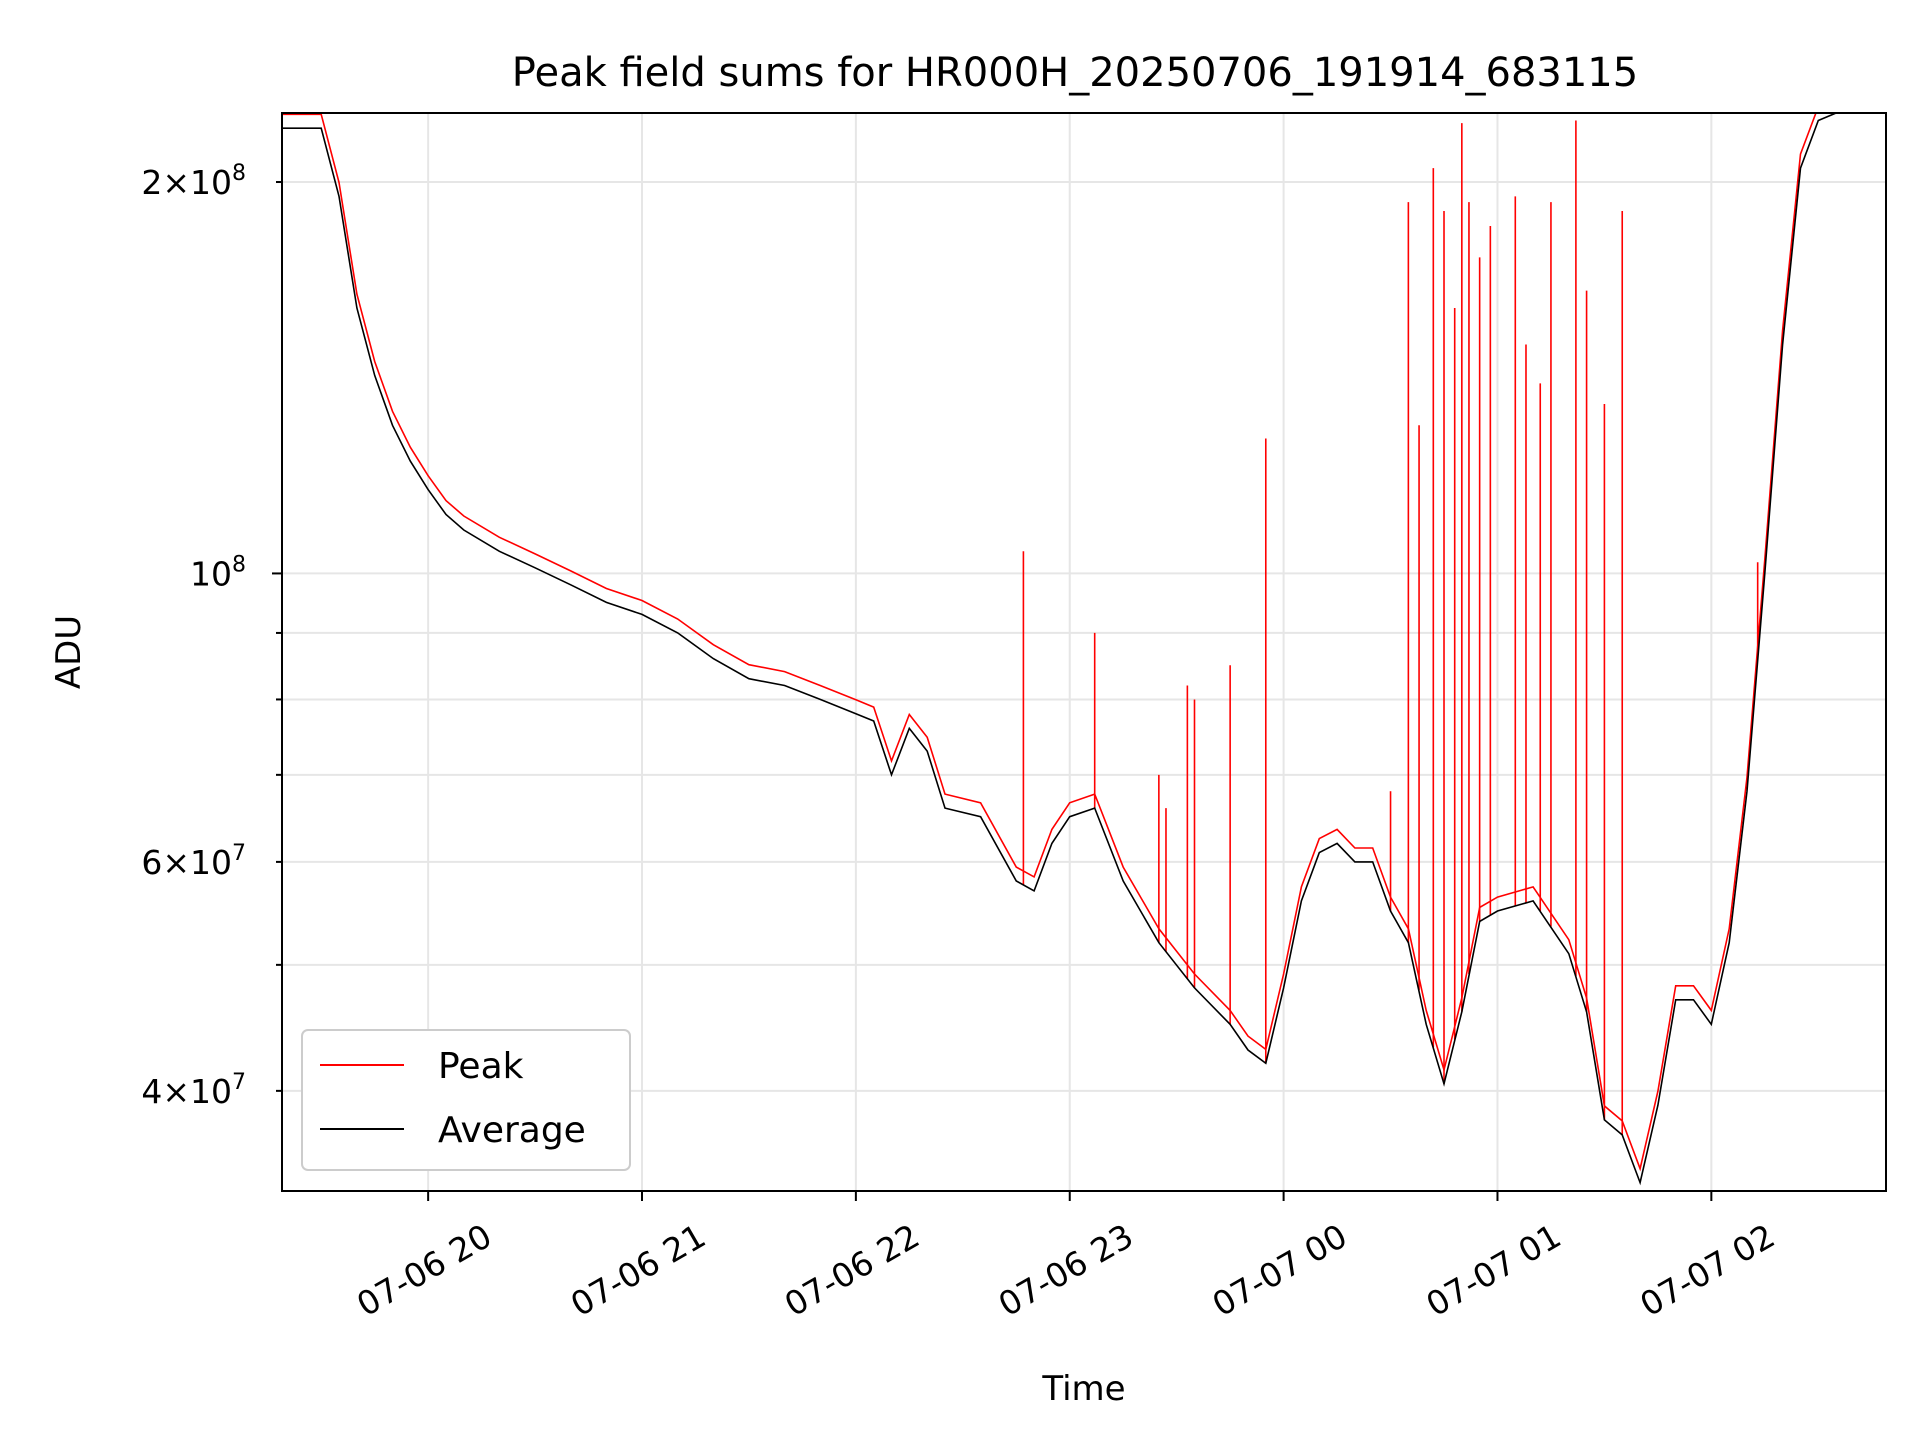 Image resolution: width=1920 pixels, height=1445 pixels. What do you see at coordinates (852, 1270) in the screenshot?
I see `x-tick-label: 07-06 22` at bounding box center [852, 1270].